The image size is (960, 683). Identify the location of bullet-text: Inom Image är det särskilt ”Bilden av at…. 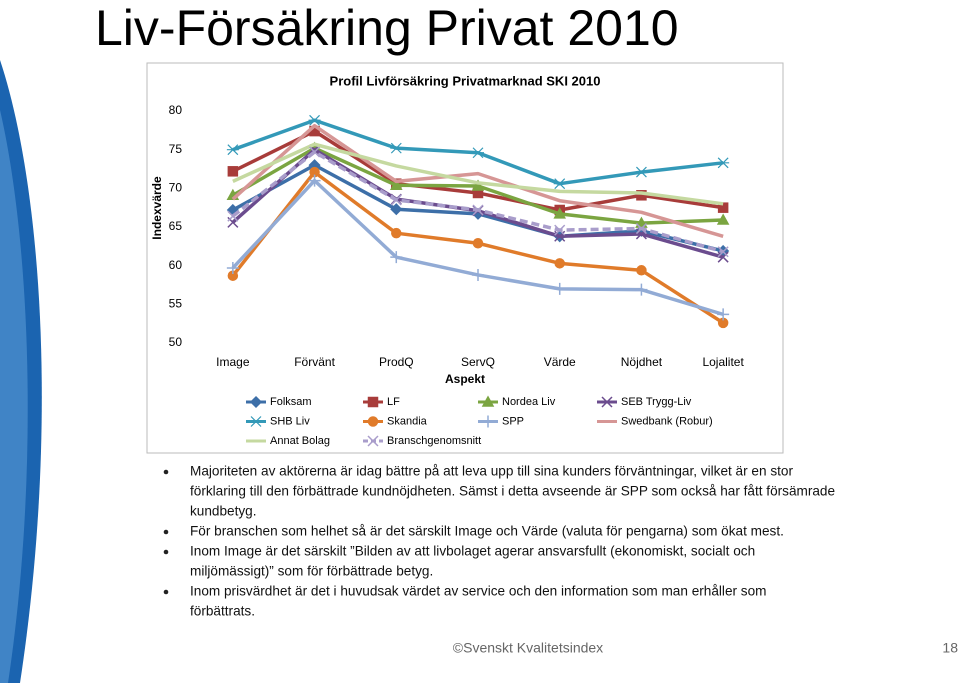
(472, 551).